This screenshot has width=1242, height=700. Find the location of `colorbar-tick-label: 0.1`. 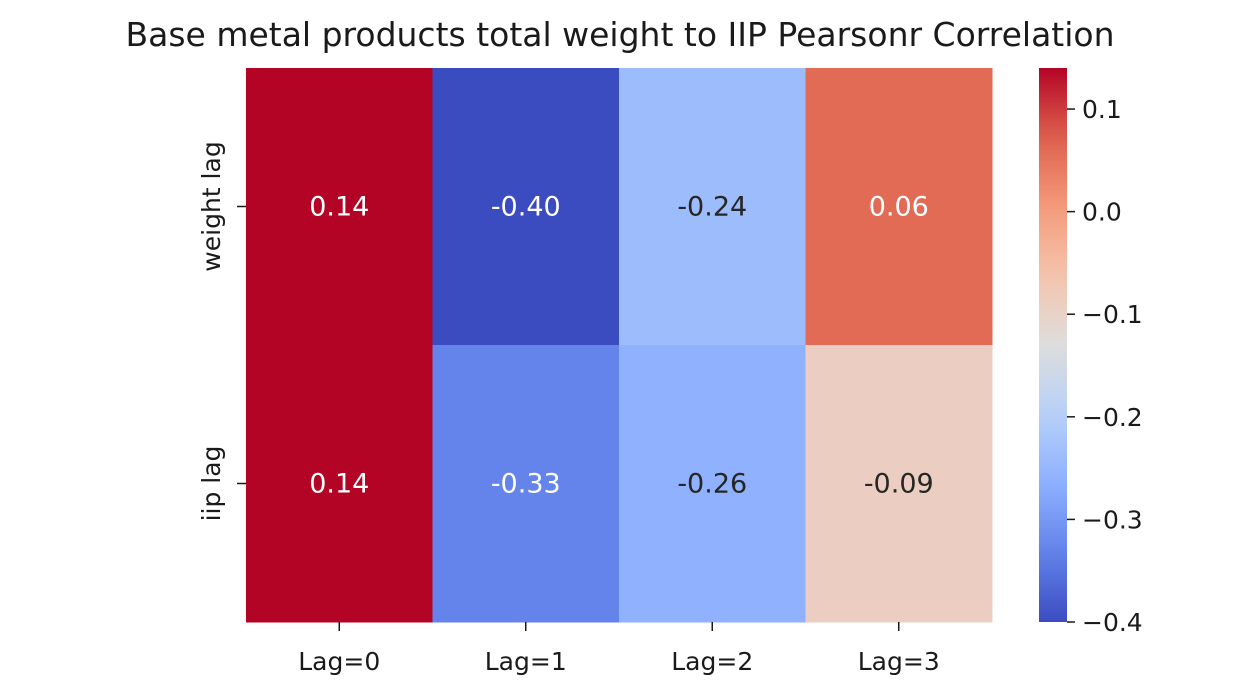

colorbar-tick-label: 0.1 is located at coordinates (1102, 109).